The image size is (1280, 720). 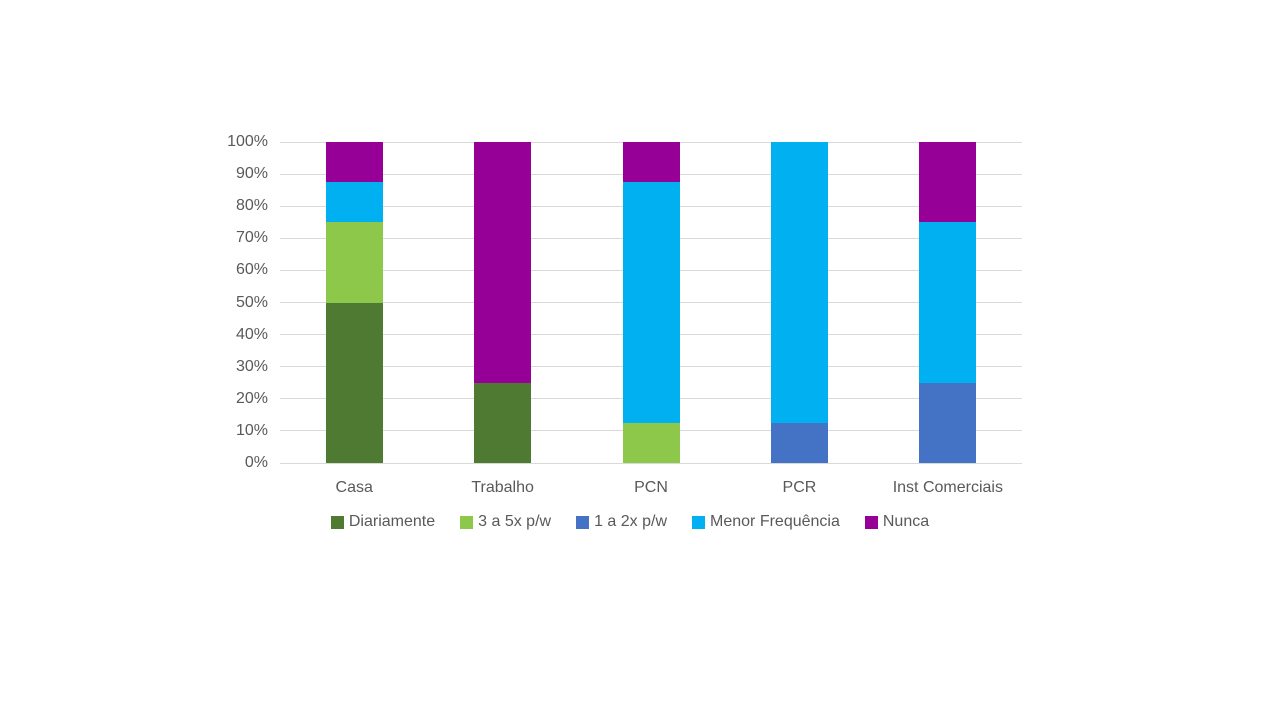 What do you see at coordinates (799, 442) in the screenshot?
I see `bar-segment-pcr-1-a-2x-p-w` at bounding box center [799, 442].